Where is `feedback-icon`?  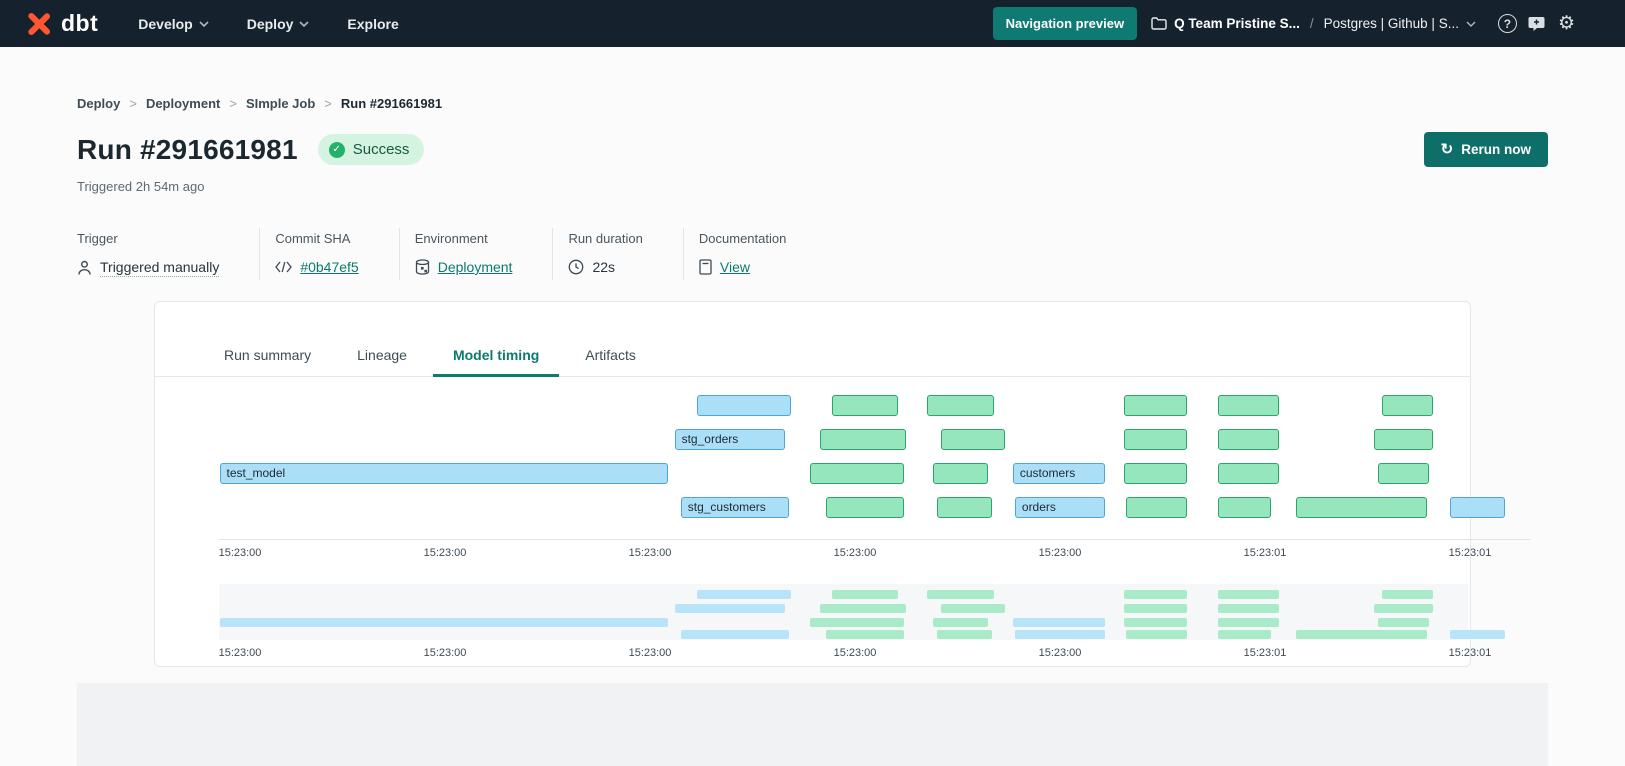 feedback-icon is located at coordinates (1537, 24).